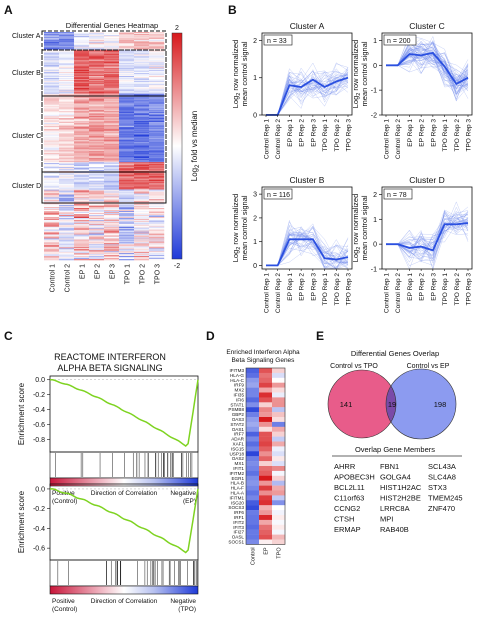  I want to click on y-tick-label: 1, so click(375, 41).